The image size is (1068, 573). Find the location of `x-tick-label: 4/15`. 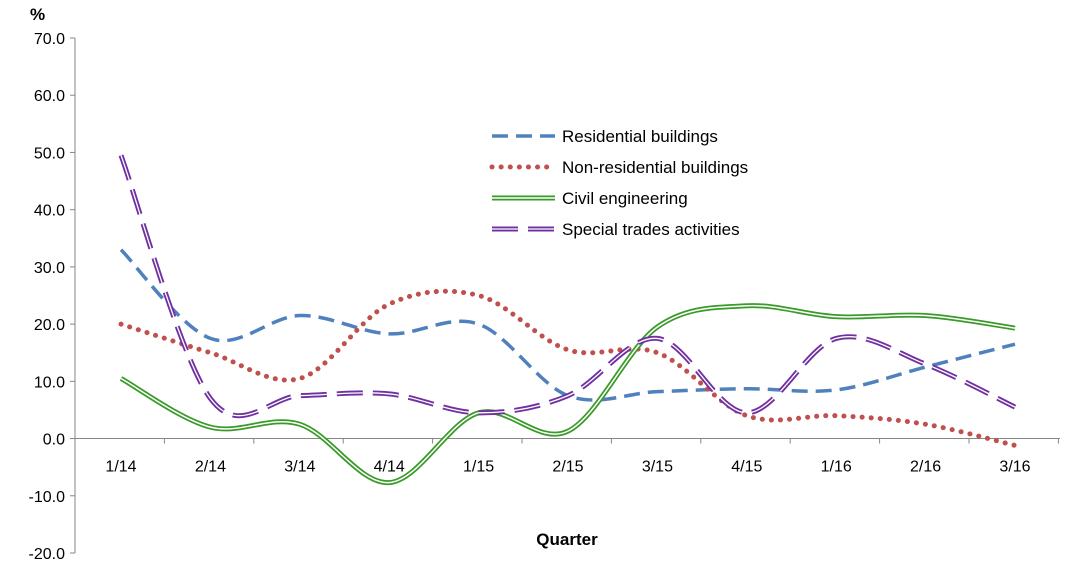

x-tick-label: 4/15 is located at coordinates (746, 467).